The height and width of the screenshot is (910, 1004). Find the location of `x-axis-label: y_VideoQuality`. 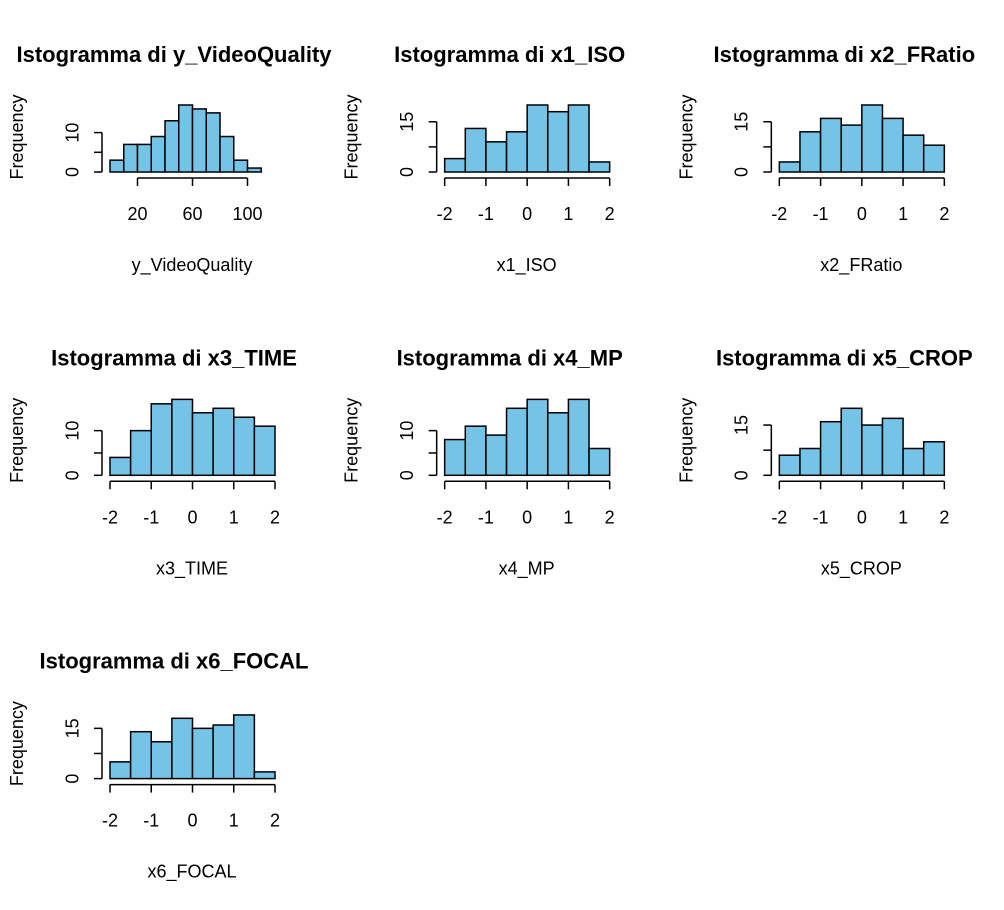

x-axis-label: y_VideoQuality is located at coordinates (192, 265).